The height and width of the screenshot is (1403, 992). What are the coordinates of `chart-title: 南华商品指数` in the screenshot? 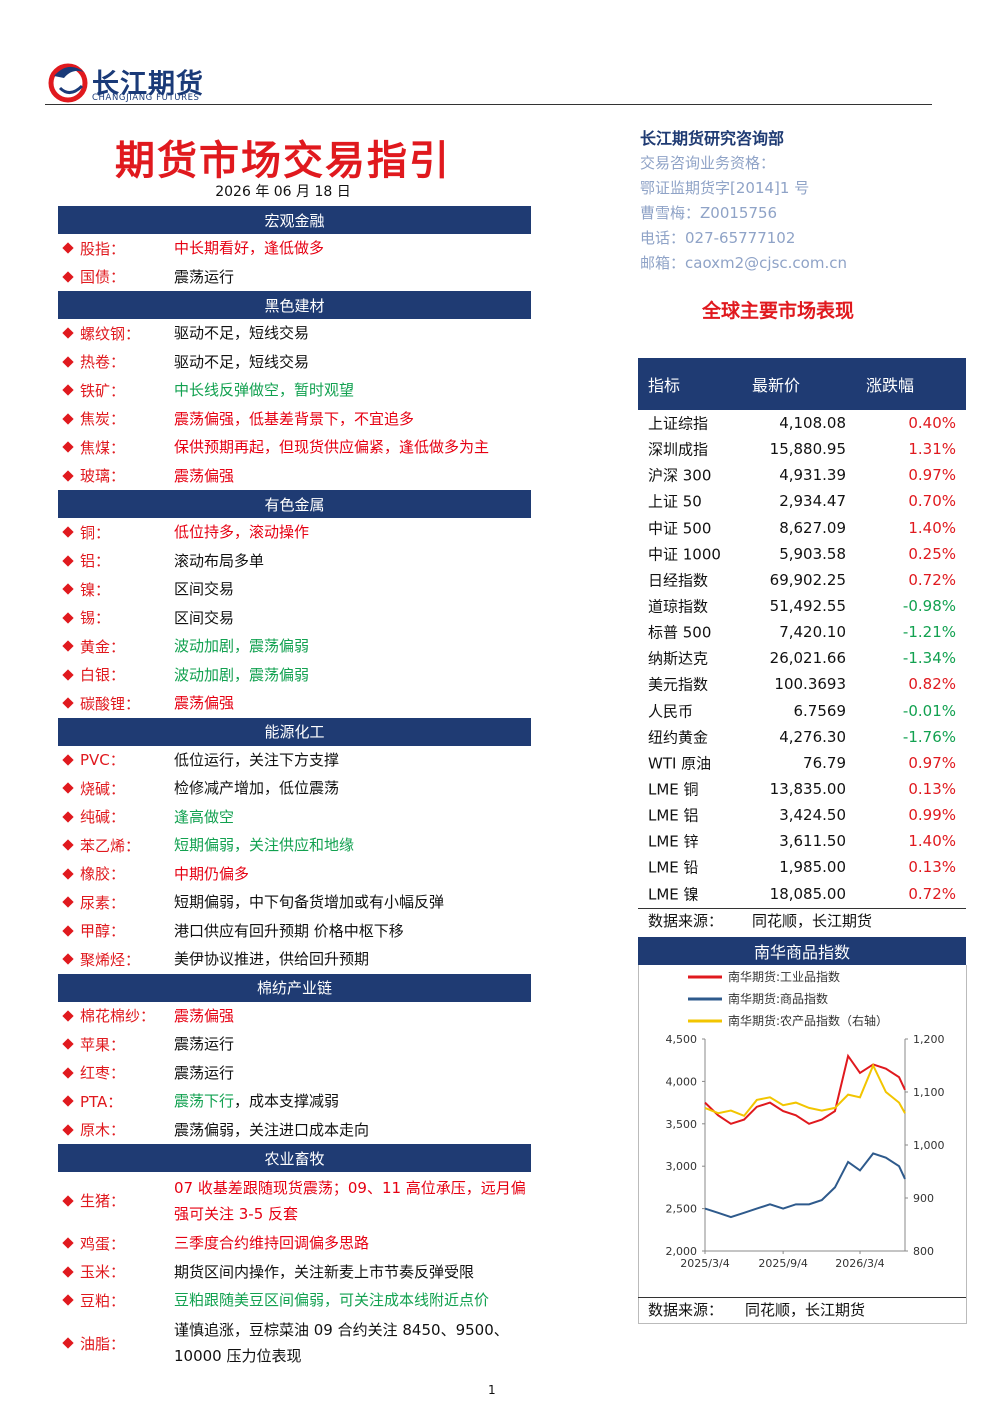 It's located at (802, 951).